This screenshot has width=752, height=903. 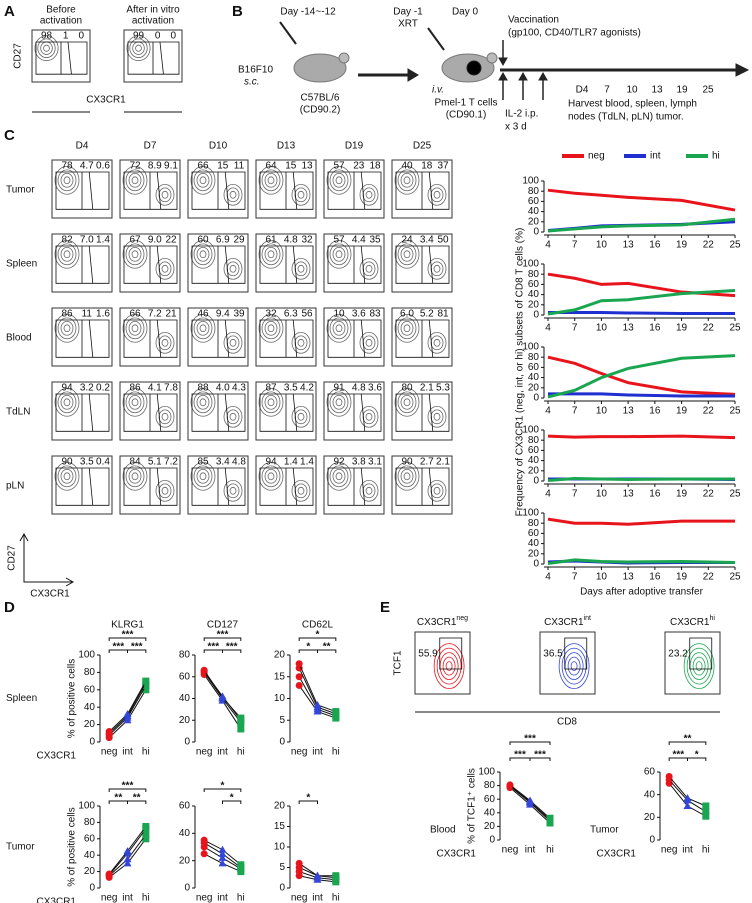 What do you see at coordinates (548, 494) in the screenshot?
I see `x-tick-label: 4` at bounding box center [548, 494].